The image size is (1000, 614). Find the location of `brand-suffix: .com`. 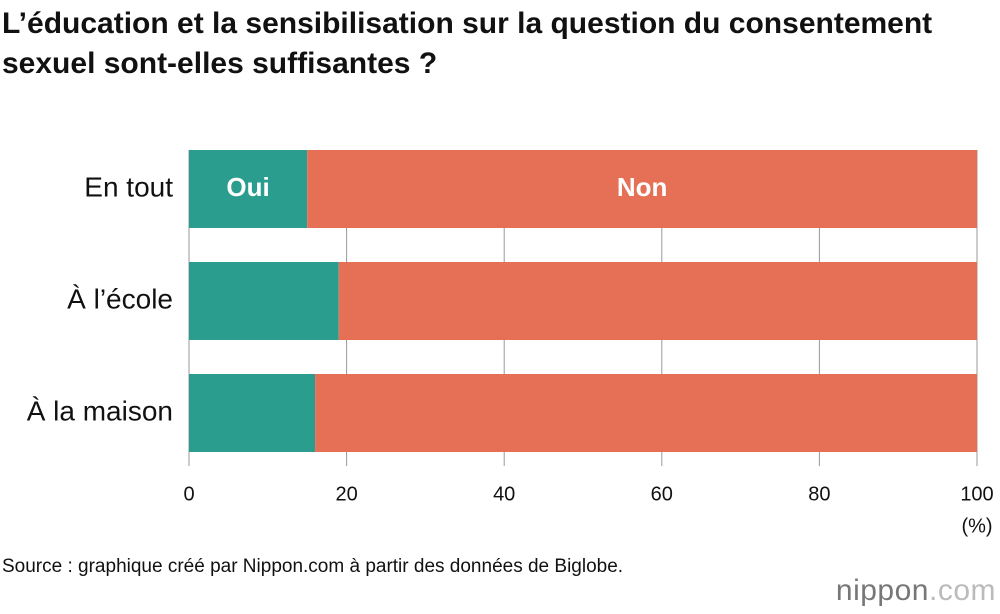

brand-suffix: .com is located at coordinates (962, 590).